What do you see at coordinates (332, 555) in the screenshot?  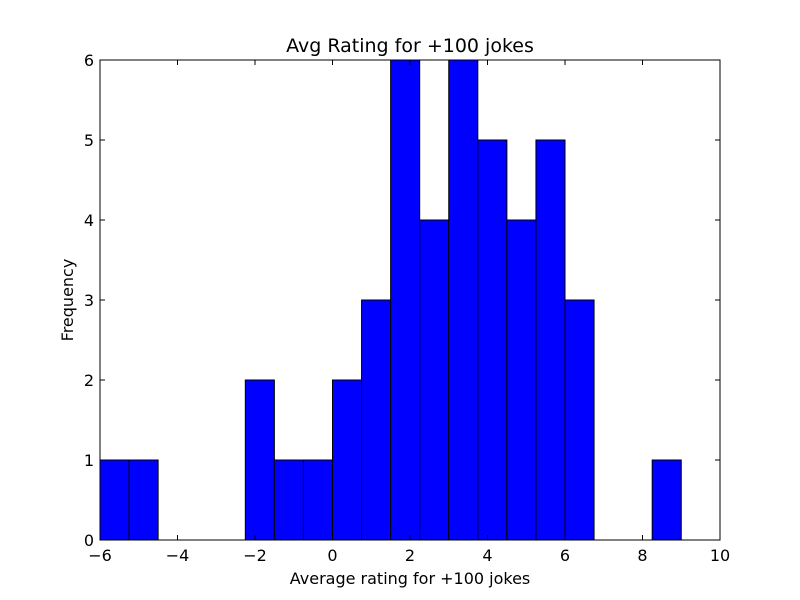 I see `x-tick-label: 0` at bounding box center [332, 555].